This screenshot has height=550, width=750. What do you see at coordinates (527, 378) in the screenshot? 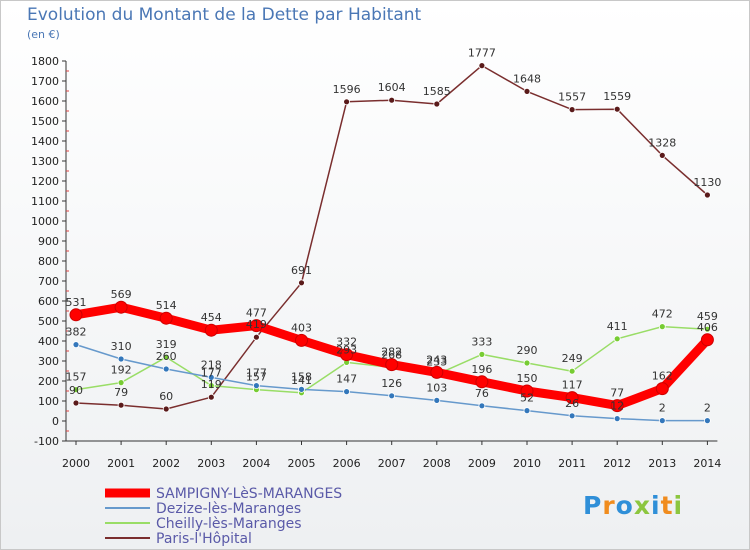
I see `data-label: 150` at bounding box center [527, 378].